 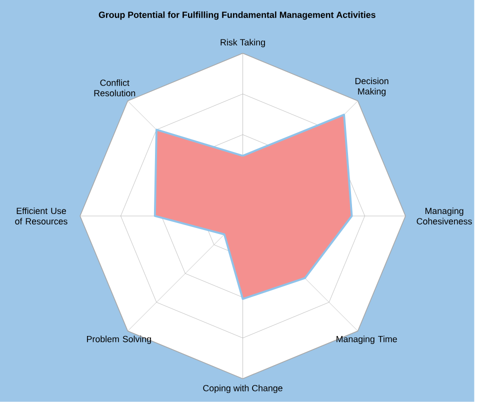 I want to click on spoke-label: Managing Time, so click(x=366, y=340).